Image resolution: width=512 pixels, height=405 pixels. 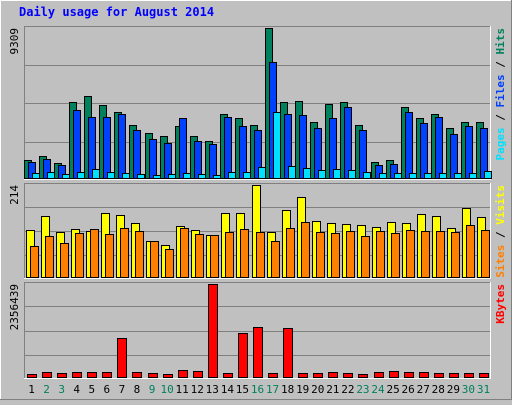 What do you see at coordinates (500, 261) in the screenshot?
I see `legend-entry-sites: Sites` at bounding box center [500, 261].